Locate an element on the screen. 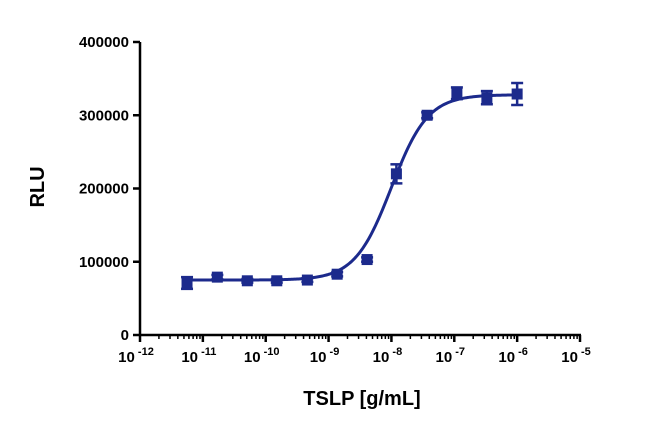 Image resolution: width=650 pixels, height=427 pixels. y-ticks: 0 100000 200000 300000 400000 is located at coordinates (109, 189).